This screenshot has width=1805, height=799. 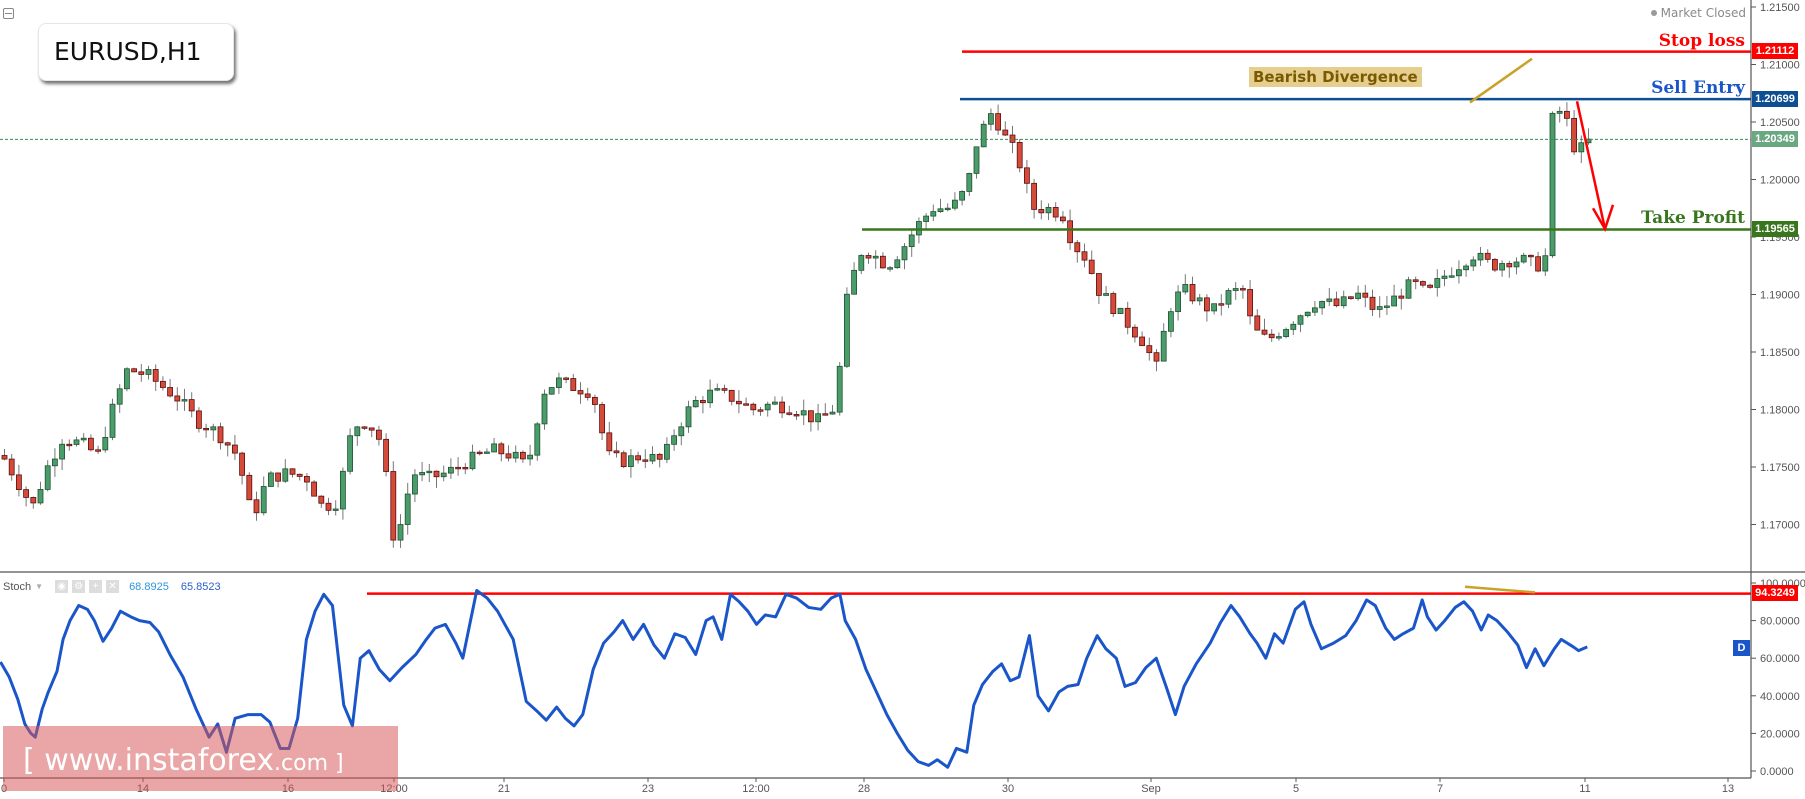 What do you see at coordinates (1701, 41) in the screenshot?
I see `stop-loss-label: Stop loss` at bounding box center [1701, 41].